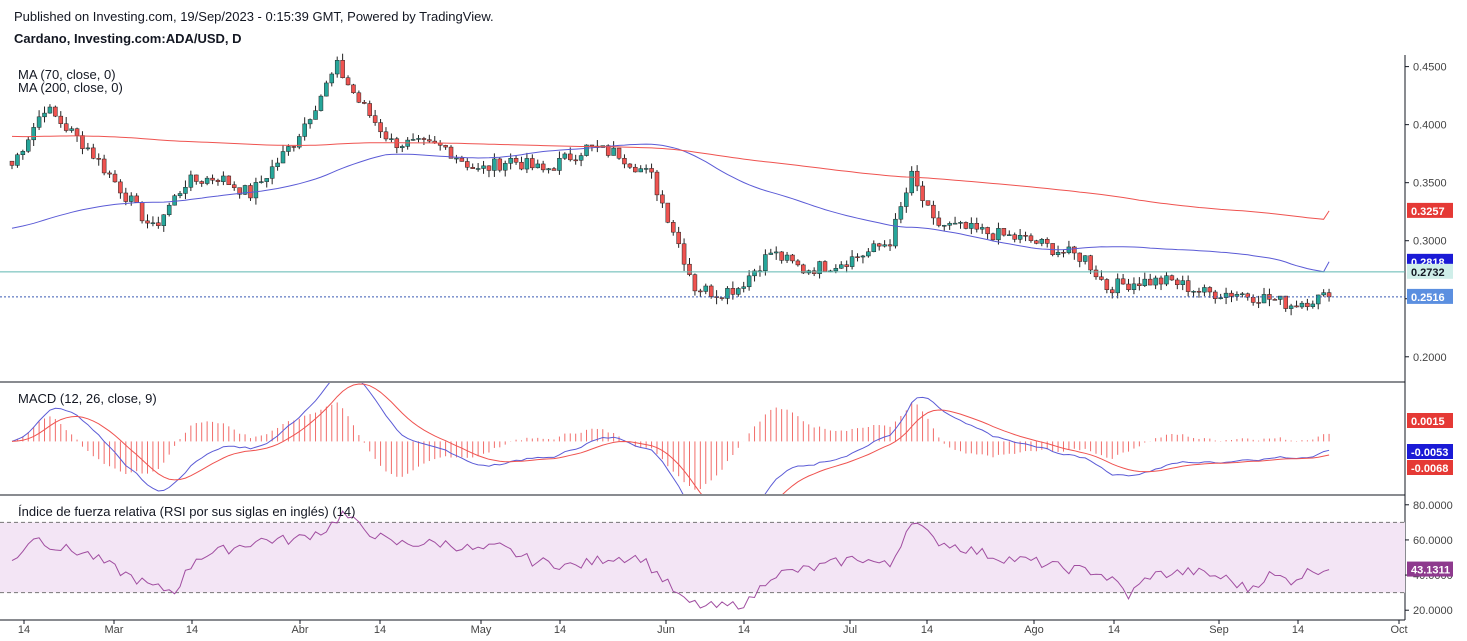 The width and height of the screenshot is (1467, 641). I want to click on rsi-tick-label: 20.0000, so click(1433, 611).